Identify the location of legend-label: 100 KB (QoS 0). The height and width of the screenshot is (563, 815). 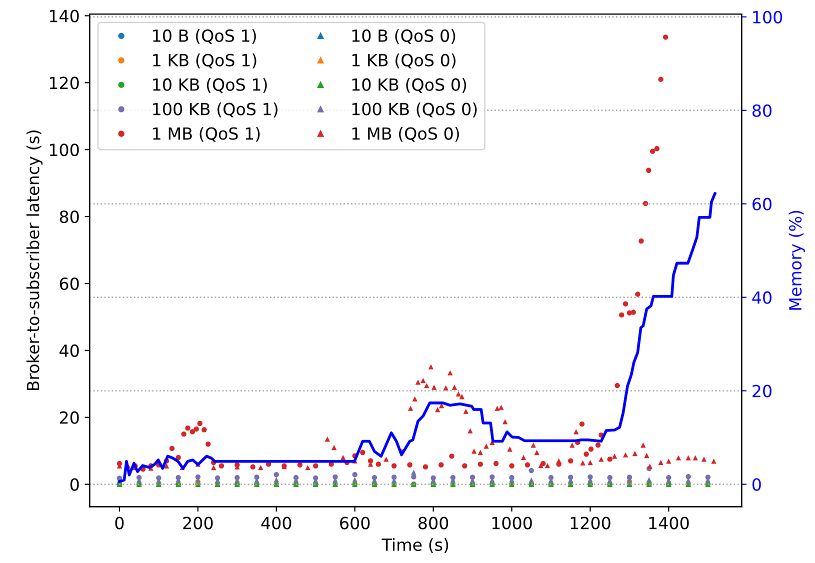
(414, 110).